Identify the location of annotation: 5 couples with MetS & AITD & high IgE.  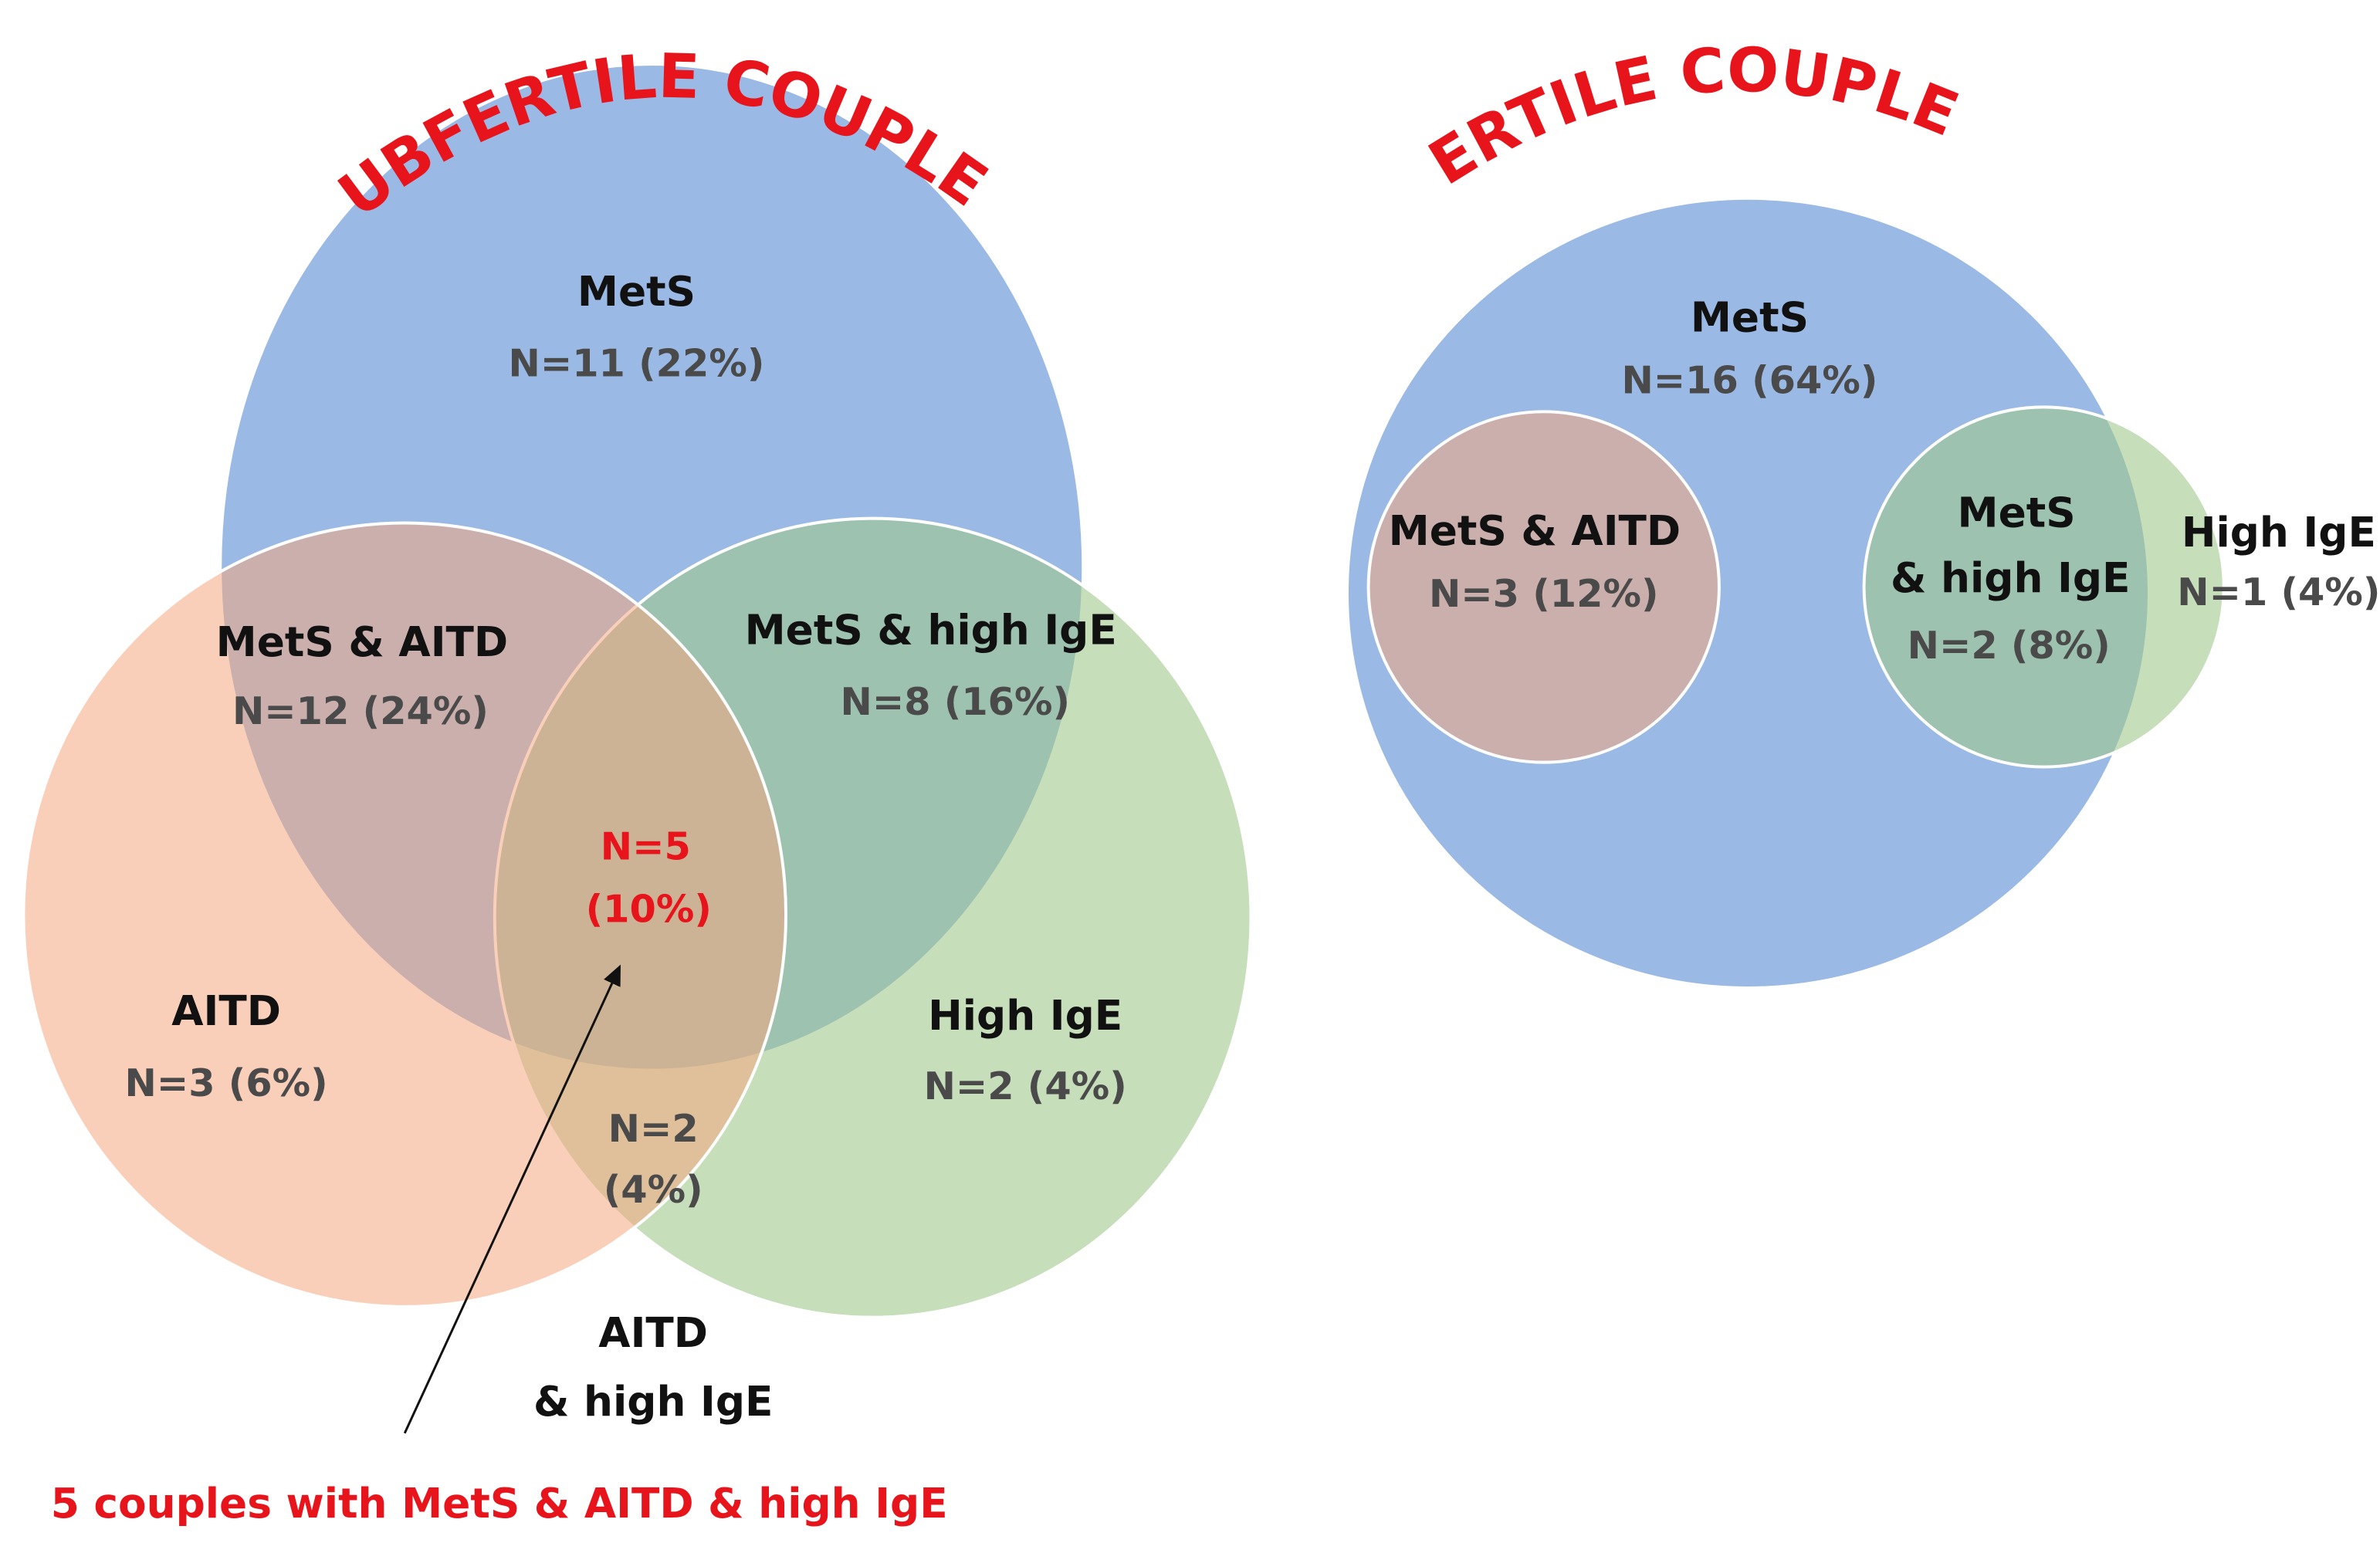
(499, 1503).